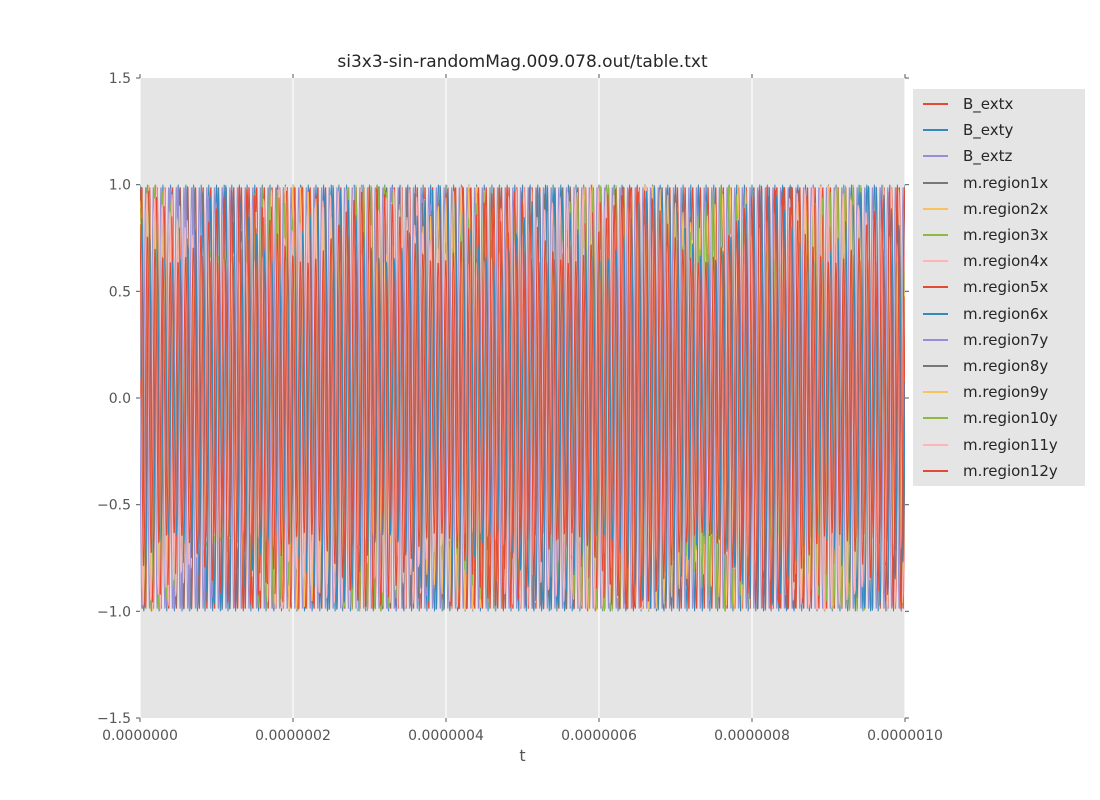 Image resolution: width=1100 pixels, height=800 pixels. I want to click on legend-entry-m.region6x: m.region6x, so click(999, 314).